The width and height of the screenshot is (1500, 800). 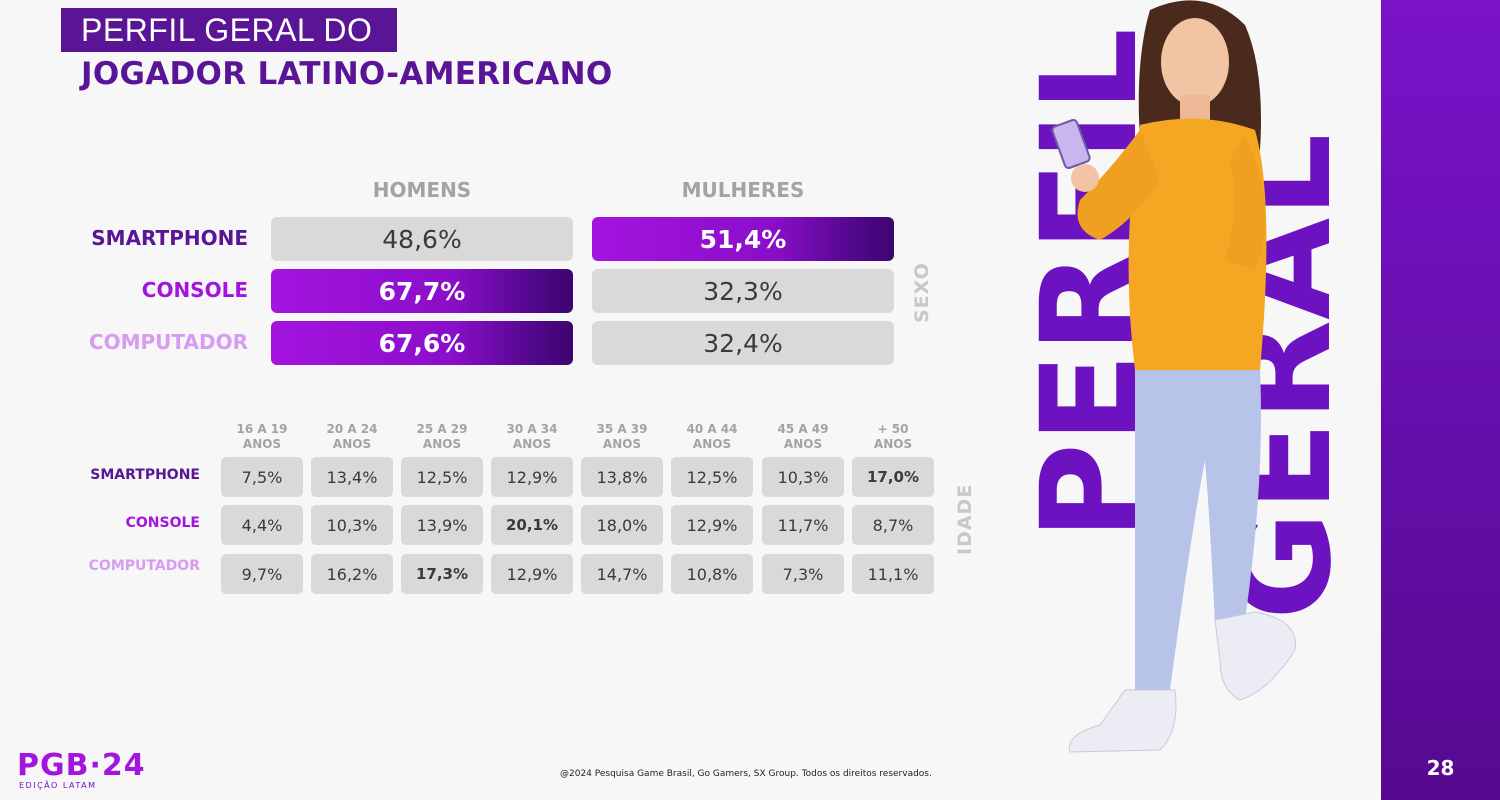 I want to click on age-value-cell: 17,0%, so click(x=893, y=477).